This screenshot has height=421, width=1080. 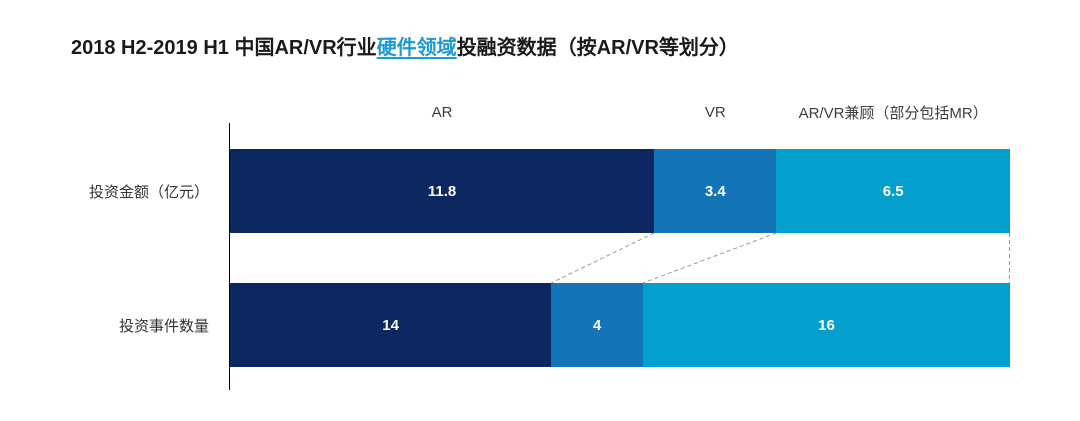 What do you see at coordinates (229, 256) in the screenshot?
I see `y-axis-line` at bounding box center [229, 256].